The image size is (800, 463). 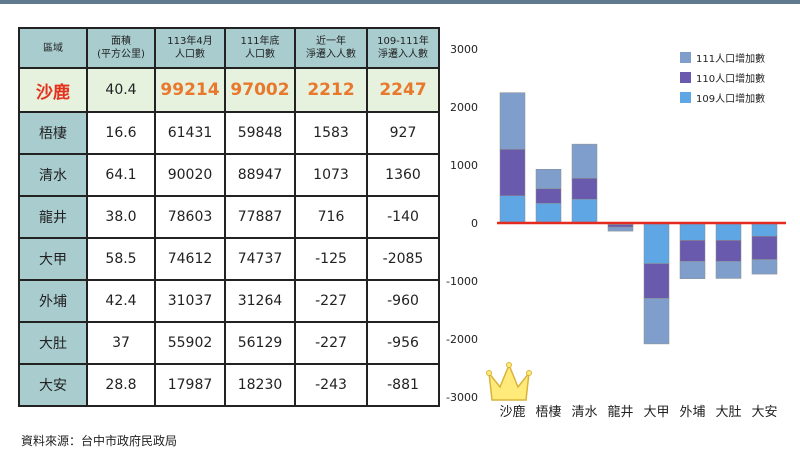 What do you see at coordinates (403, 301) in the screenshot?
I see `migration-3yr-cell: -960` at bounding box center [403, 301].